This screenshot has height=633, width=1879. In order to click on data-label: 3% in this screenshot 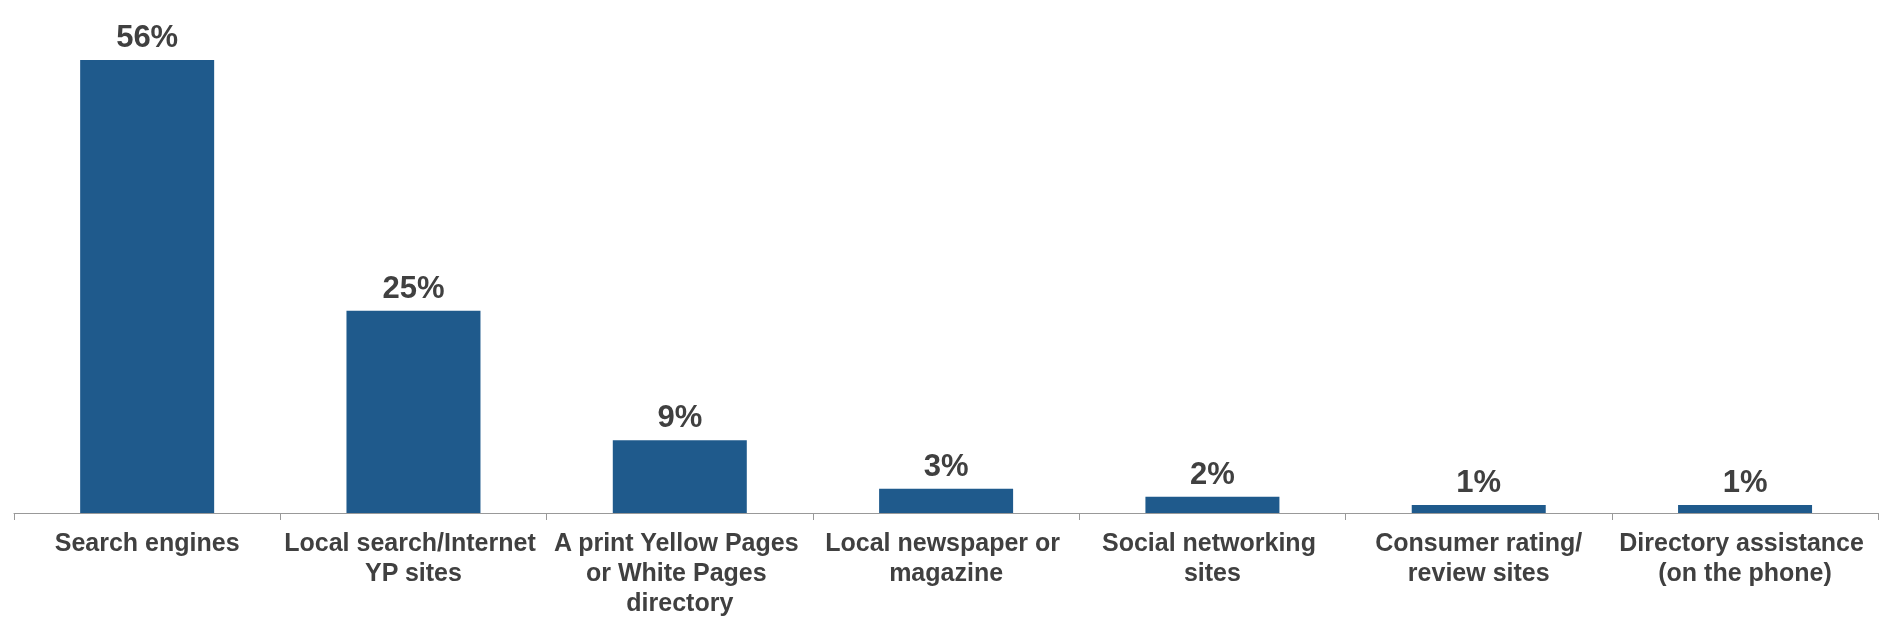, I will do `click(946, 465)`.